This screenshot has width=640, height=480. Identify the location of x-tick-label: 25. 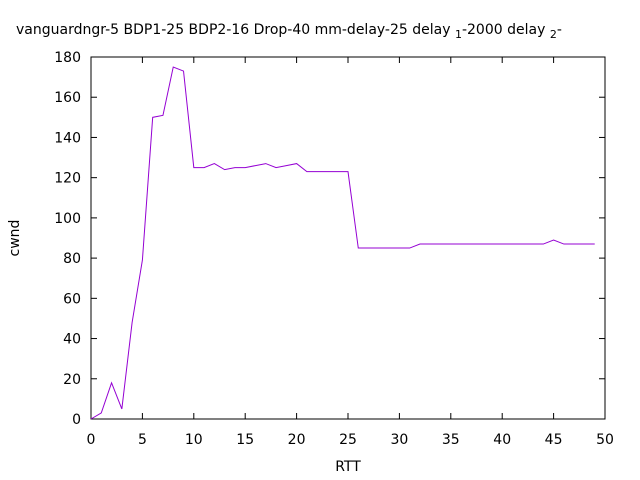
(348, 440).